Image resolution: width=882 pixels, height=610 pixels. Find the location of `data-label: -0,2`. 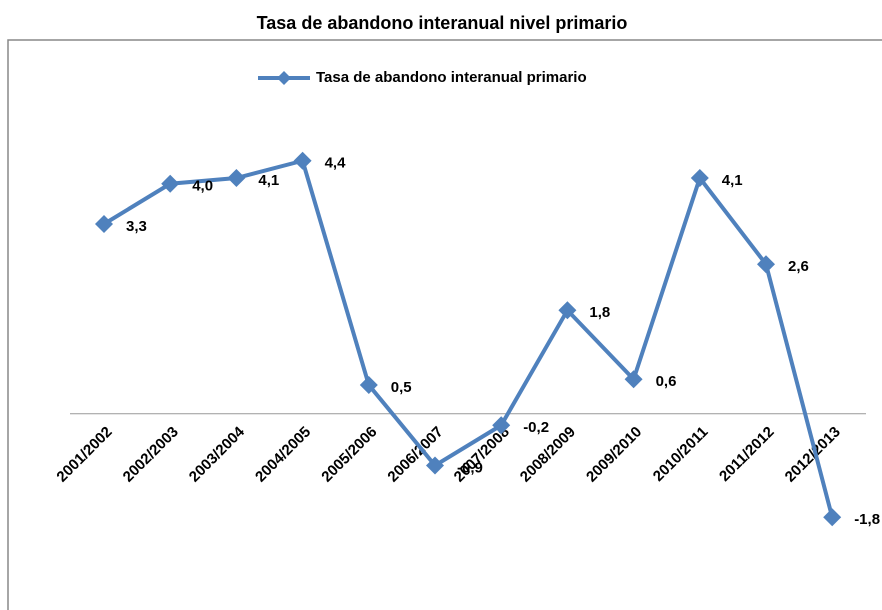

data-label: -0,2 is located at coordinates (536, 427).